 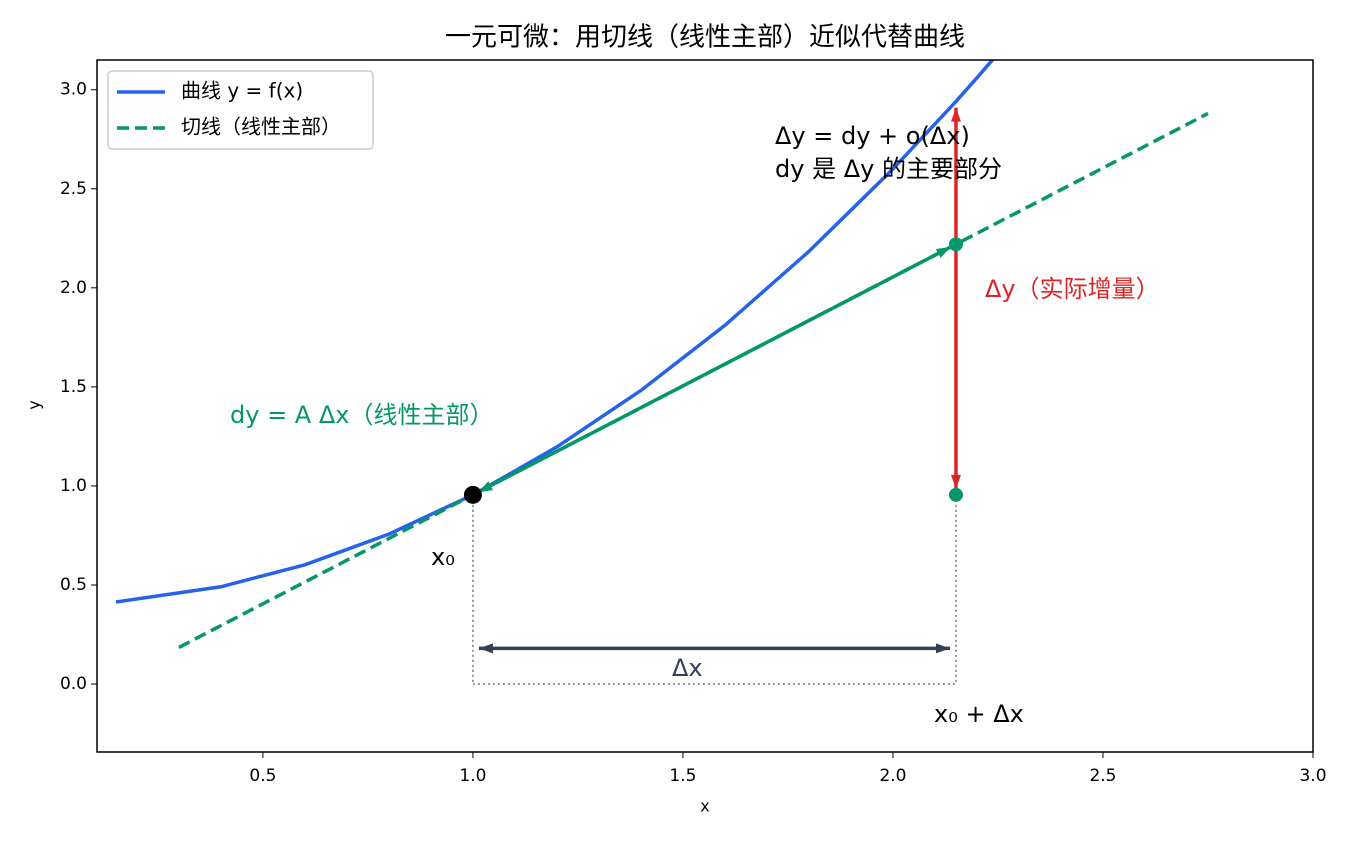 I want to click on legend-box, so click(x=240, y=110).